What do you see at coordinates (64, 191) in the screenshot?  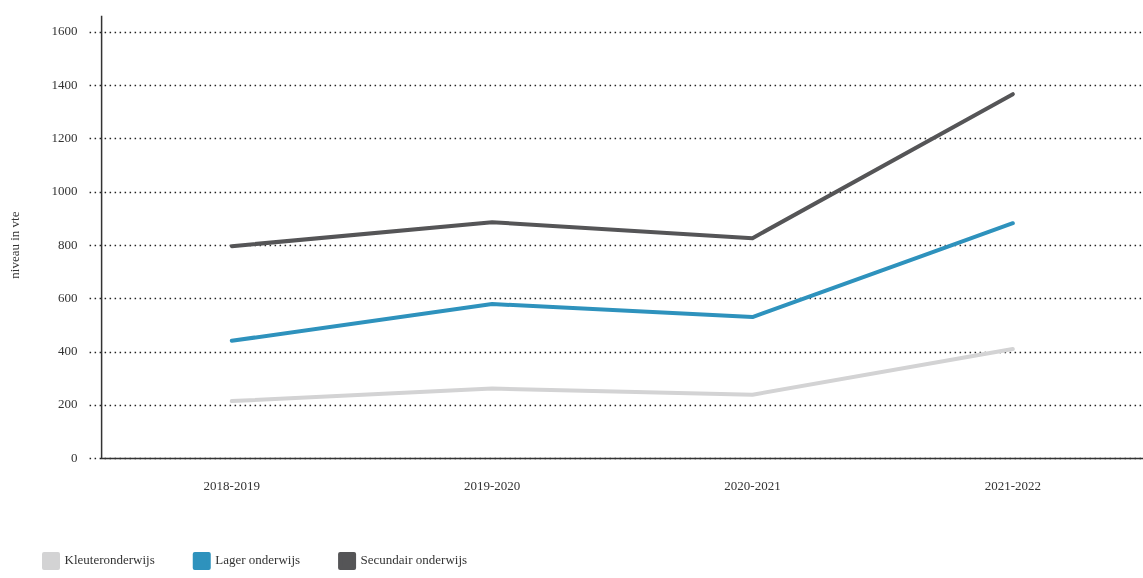 I see `y-tick-label: 1000` at bounding box center [64, 191].